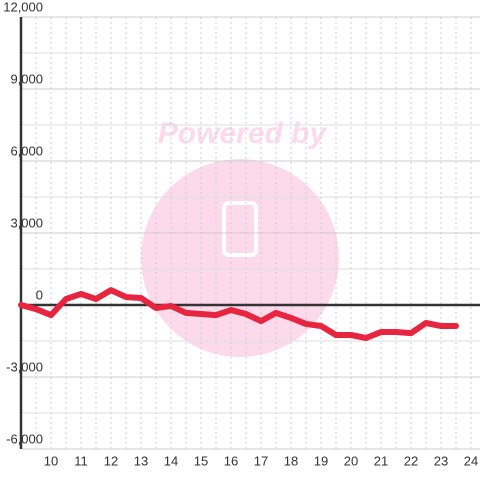 Image resolution: width=480 pixels, height=480 pixels. What do you see at coordinates (51, 460) in the screenshot?
I see `x-tick-label: 10` at bounding box center [51, 460].